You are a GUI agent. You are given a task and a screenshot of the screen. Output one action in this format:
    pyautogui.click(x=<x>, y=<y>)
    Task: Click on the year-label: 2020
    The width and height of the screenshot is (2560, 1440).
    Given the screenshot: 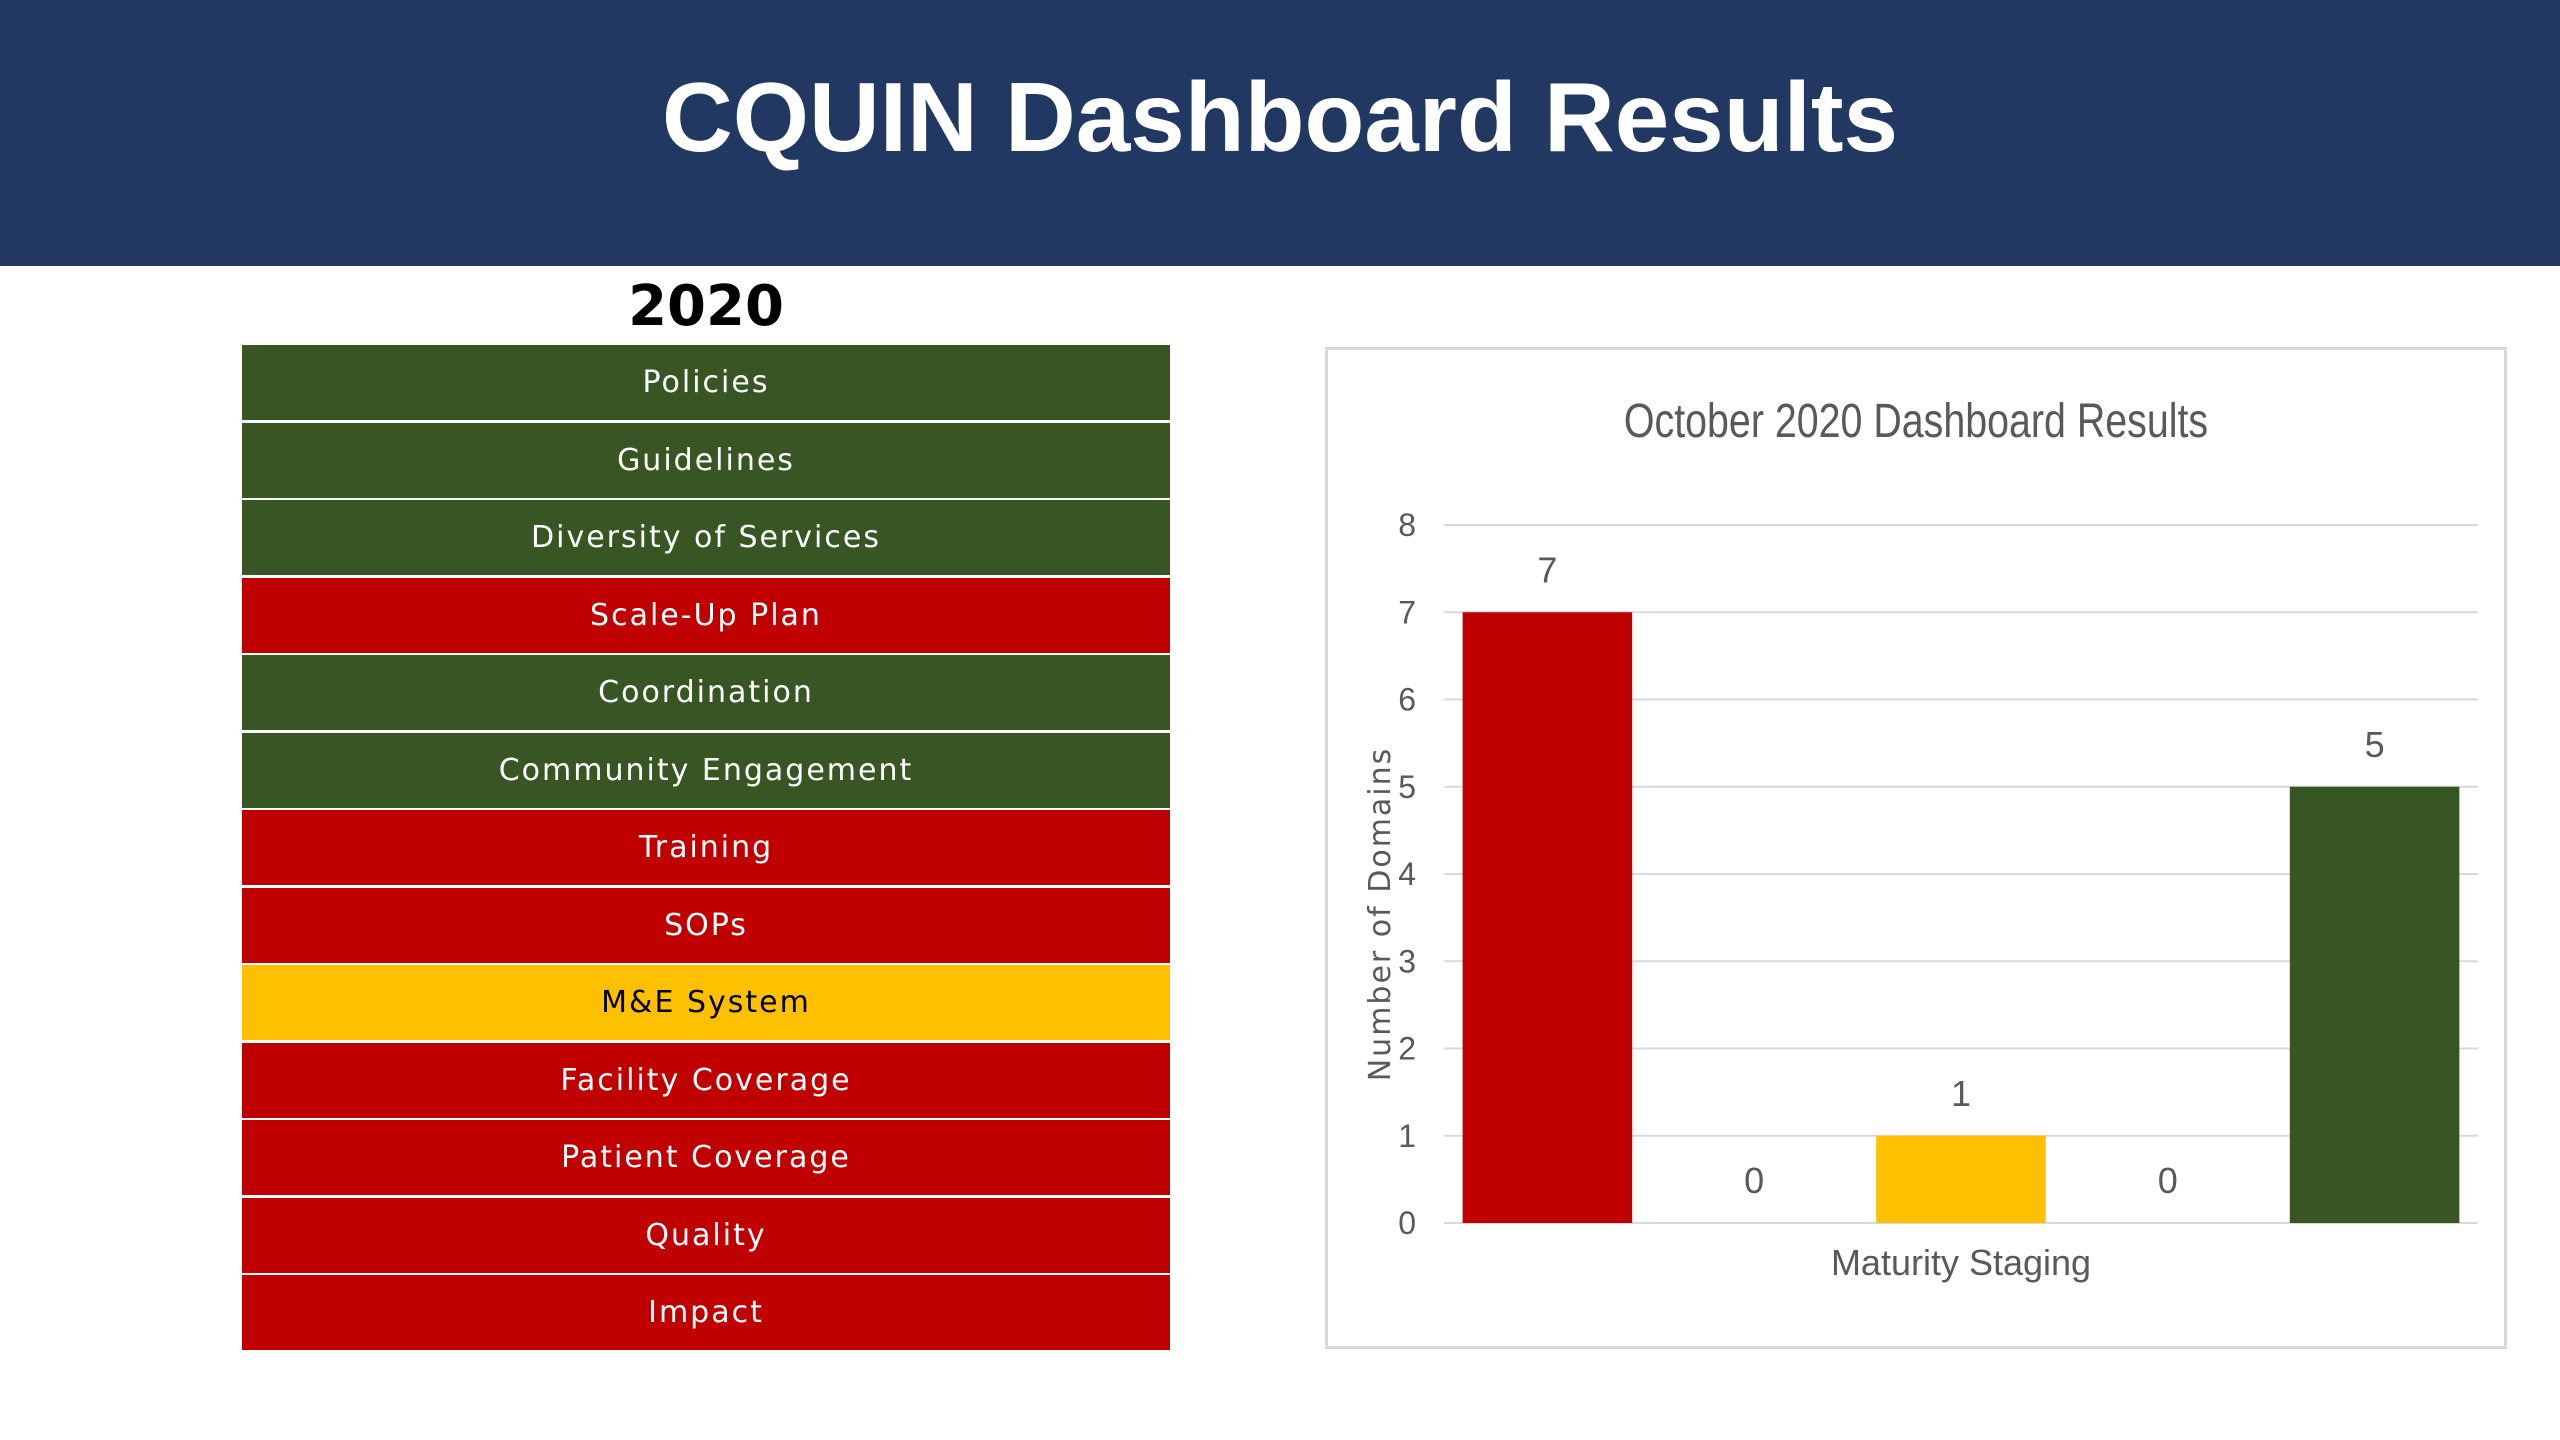 What is the action you would take?
    pyautogui.click(x=706, y=306)
    